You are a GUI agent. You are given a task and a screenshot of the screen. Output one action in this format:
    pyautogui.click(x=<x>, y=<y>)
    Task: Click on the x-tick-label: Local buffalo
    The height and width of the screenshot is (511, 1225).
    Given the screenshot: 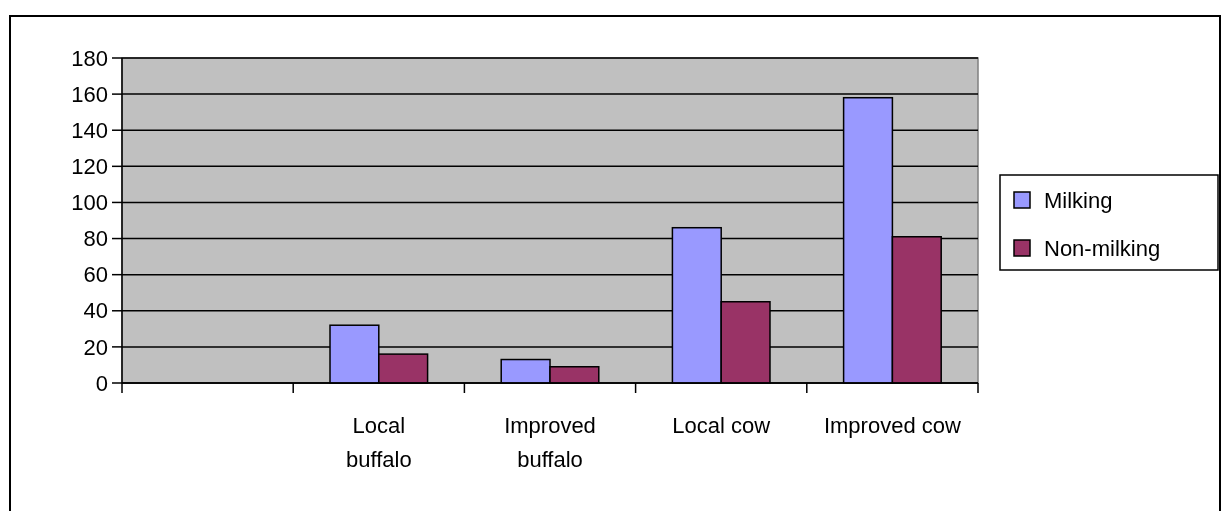 What is the action you would take?
    pyautogui.click(x=378, y=442)
    